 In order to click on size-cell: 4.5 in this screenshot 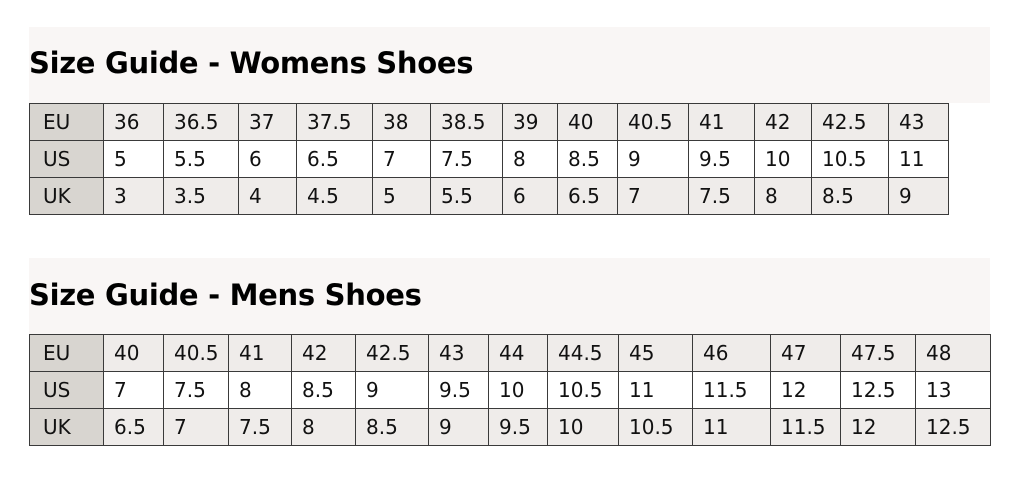, I will do `click(334, 196)`.